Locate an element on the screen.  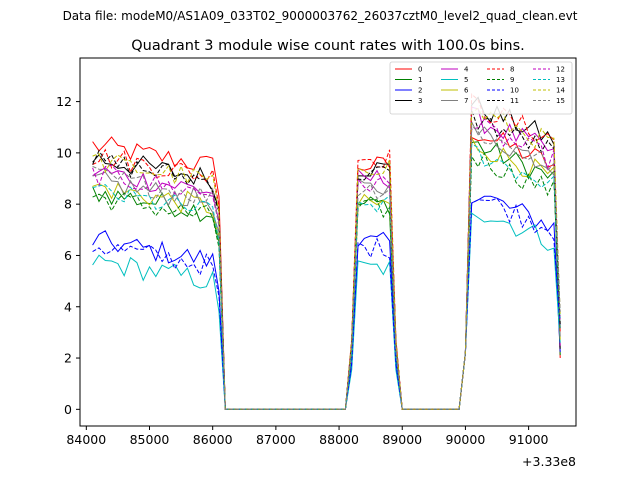
y-tick-label: 4 is located at coordinates (68, 306).